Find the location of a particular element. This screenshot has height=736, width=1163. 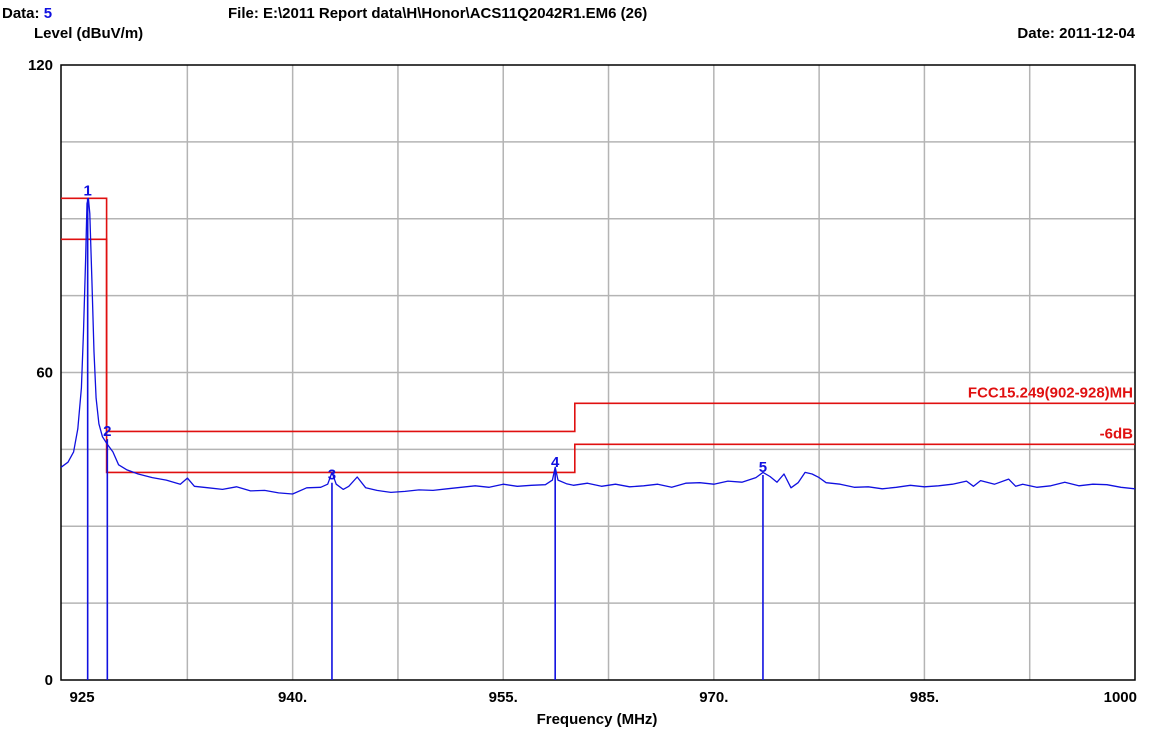

marker-2-label: 2 is located at coordinates (107, 431).